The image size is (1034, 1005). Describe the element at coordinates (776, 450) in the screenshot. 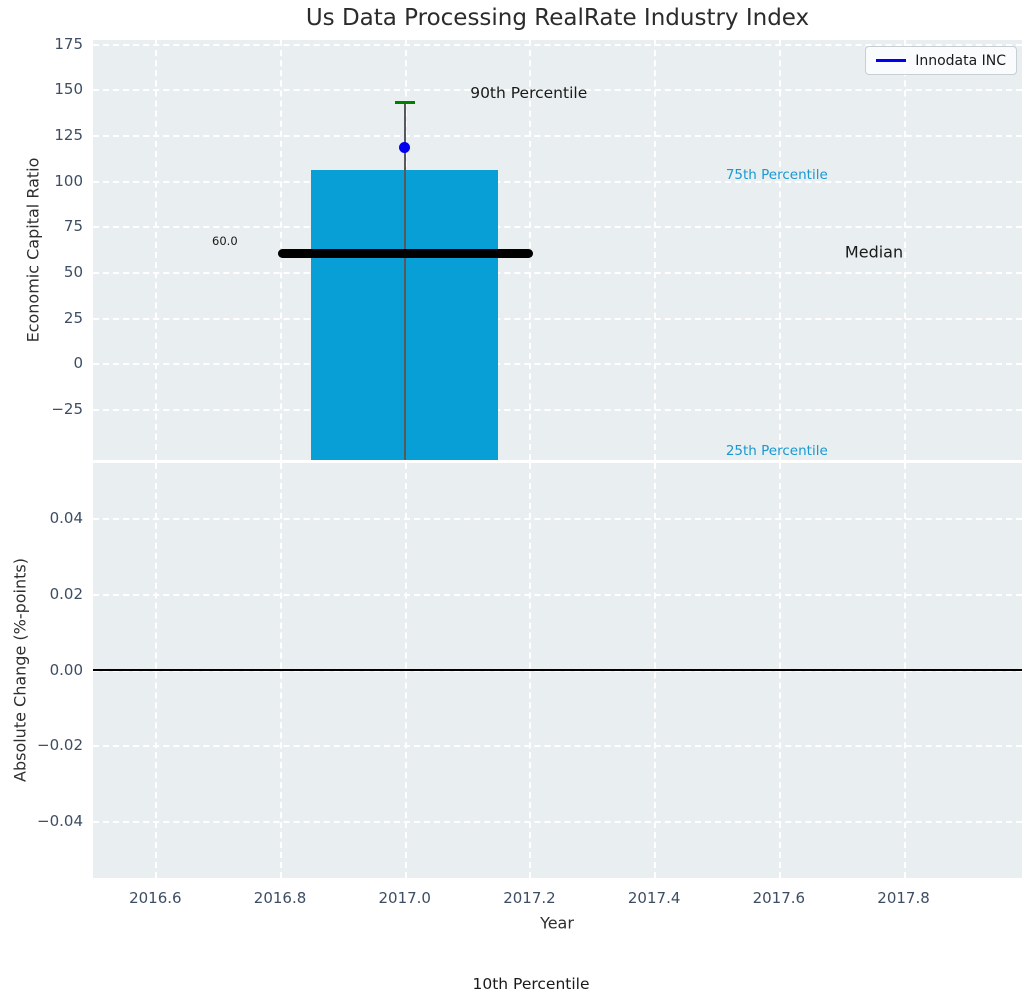

I see `annotation-p25: 25th Percentile` at that location.